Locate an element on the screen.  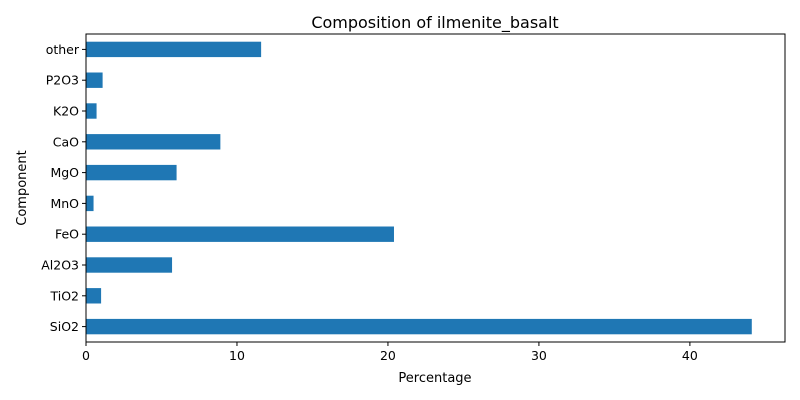
x-ticks-group: 0 10 20 30 40 is located at coordinates (390, 352).